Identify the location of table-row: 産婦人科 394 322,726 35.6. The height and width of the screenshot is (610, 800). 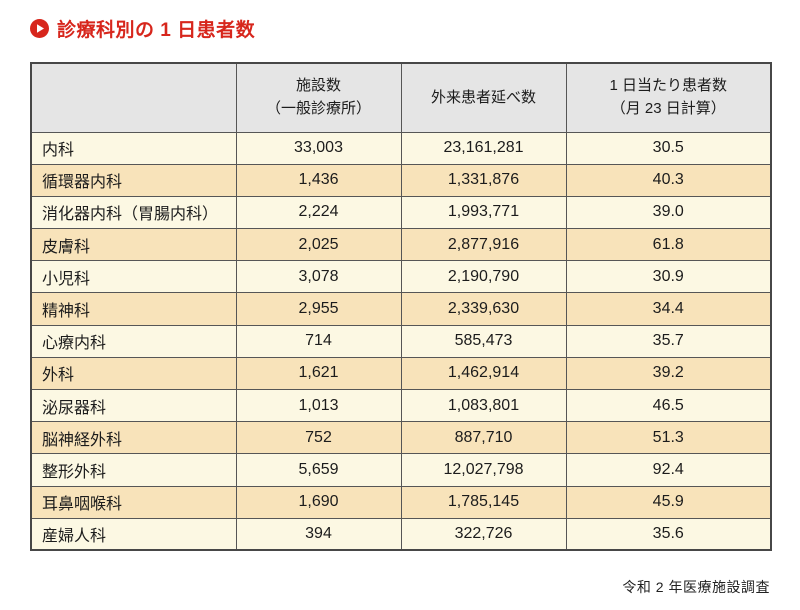
(401, 534).